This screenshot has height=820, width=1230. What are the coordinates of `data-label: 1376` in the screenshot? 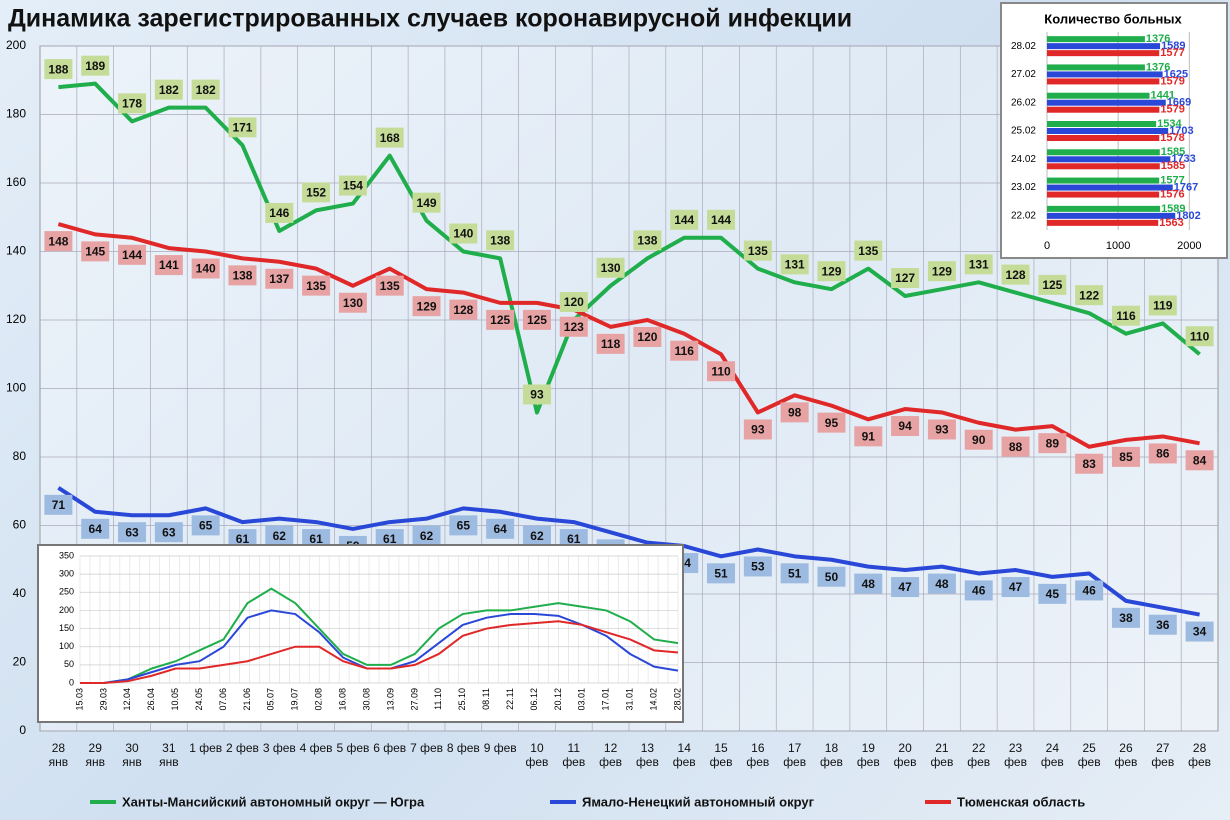 It's located at (1158, 39).